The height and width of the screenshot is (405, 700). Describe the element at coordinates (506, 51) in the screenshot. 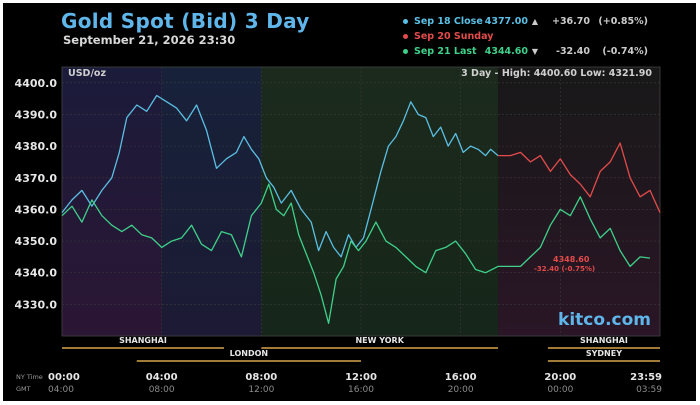

I see `legend-value: 4344.60` at that location.